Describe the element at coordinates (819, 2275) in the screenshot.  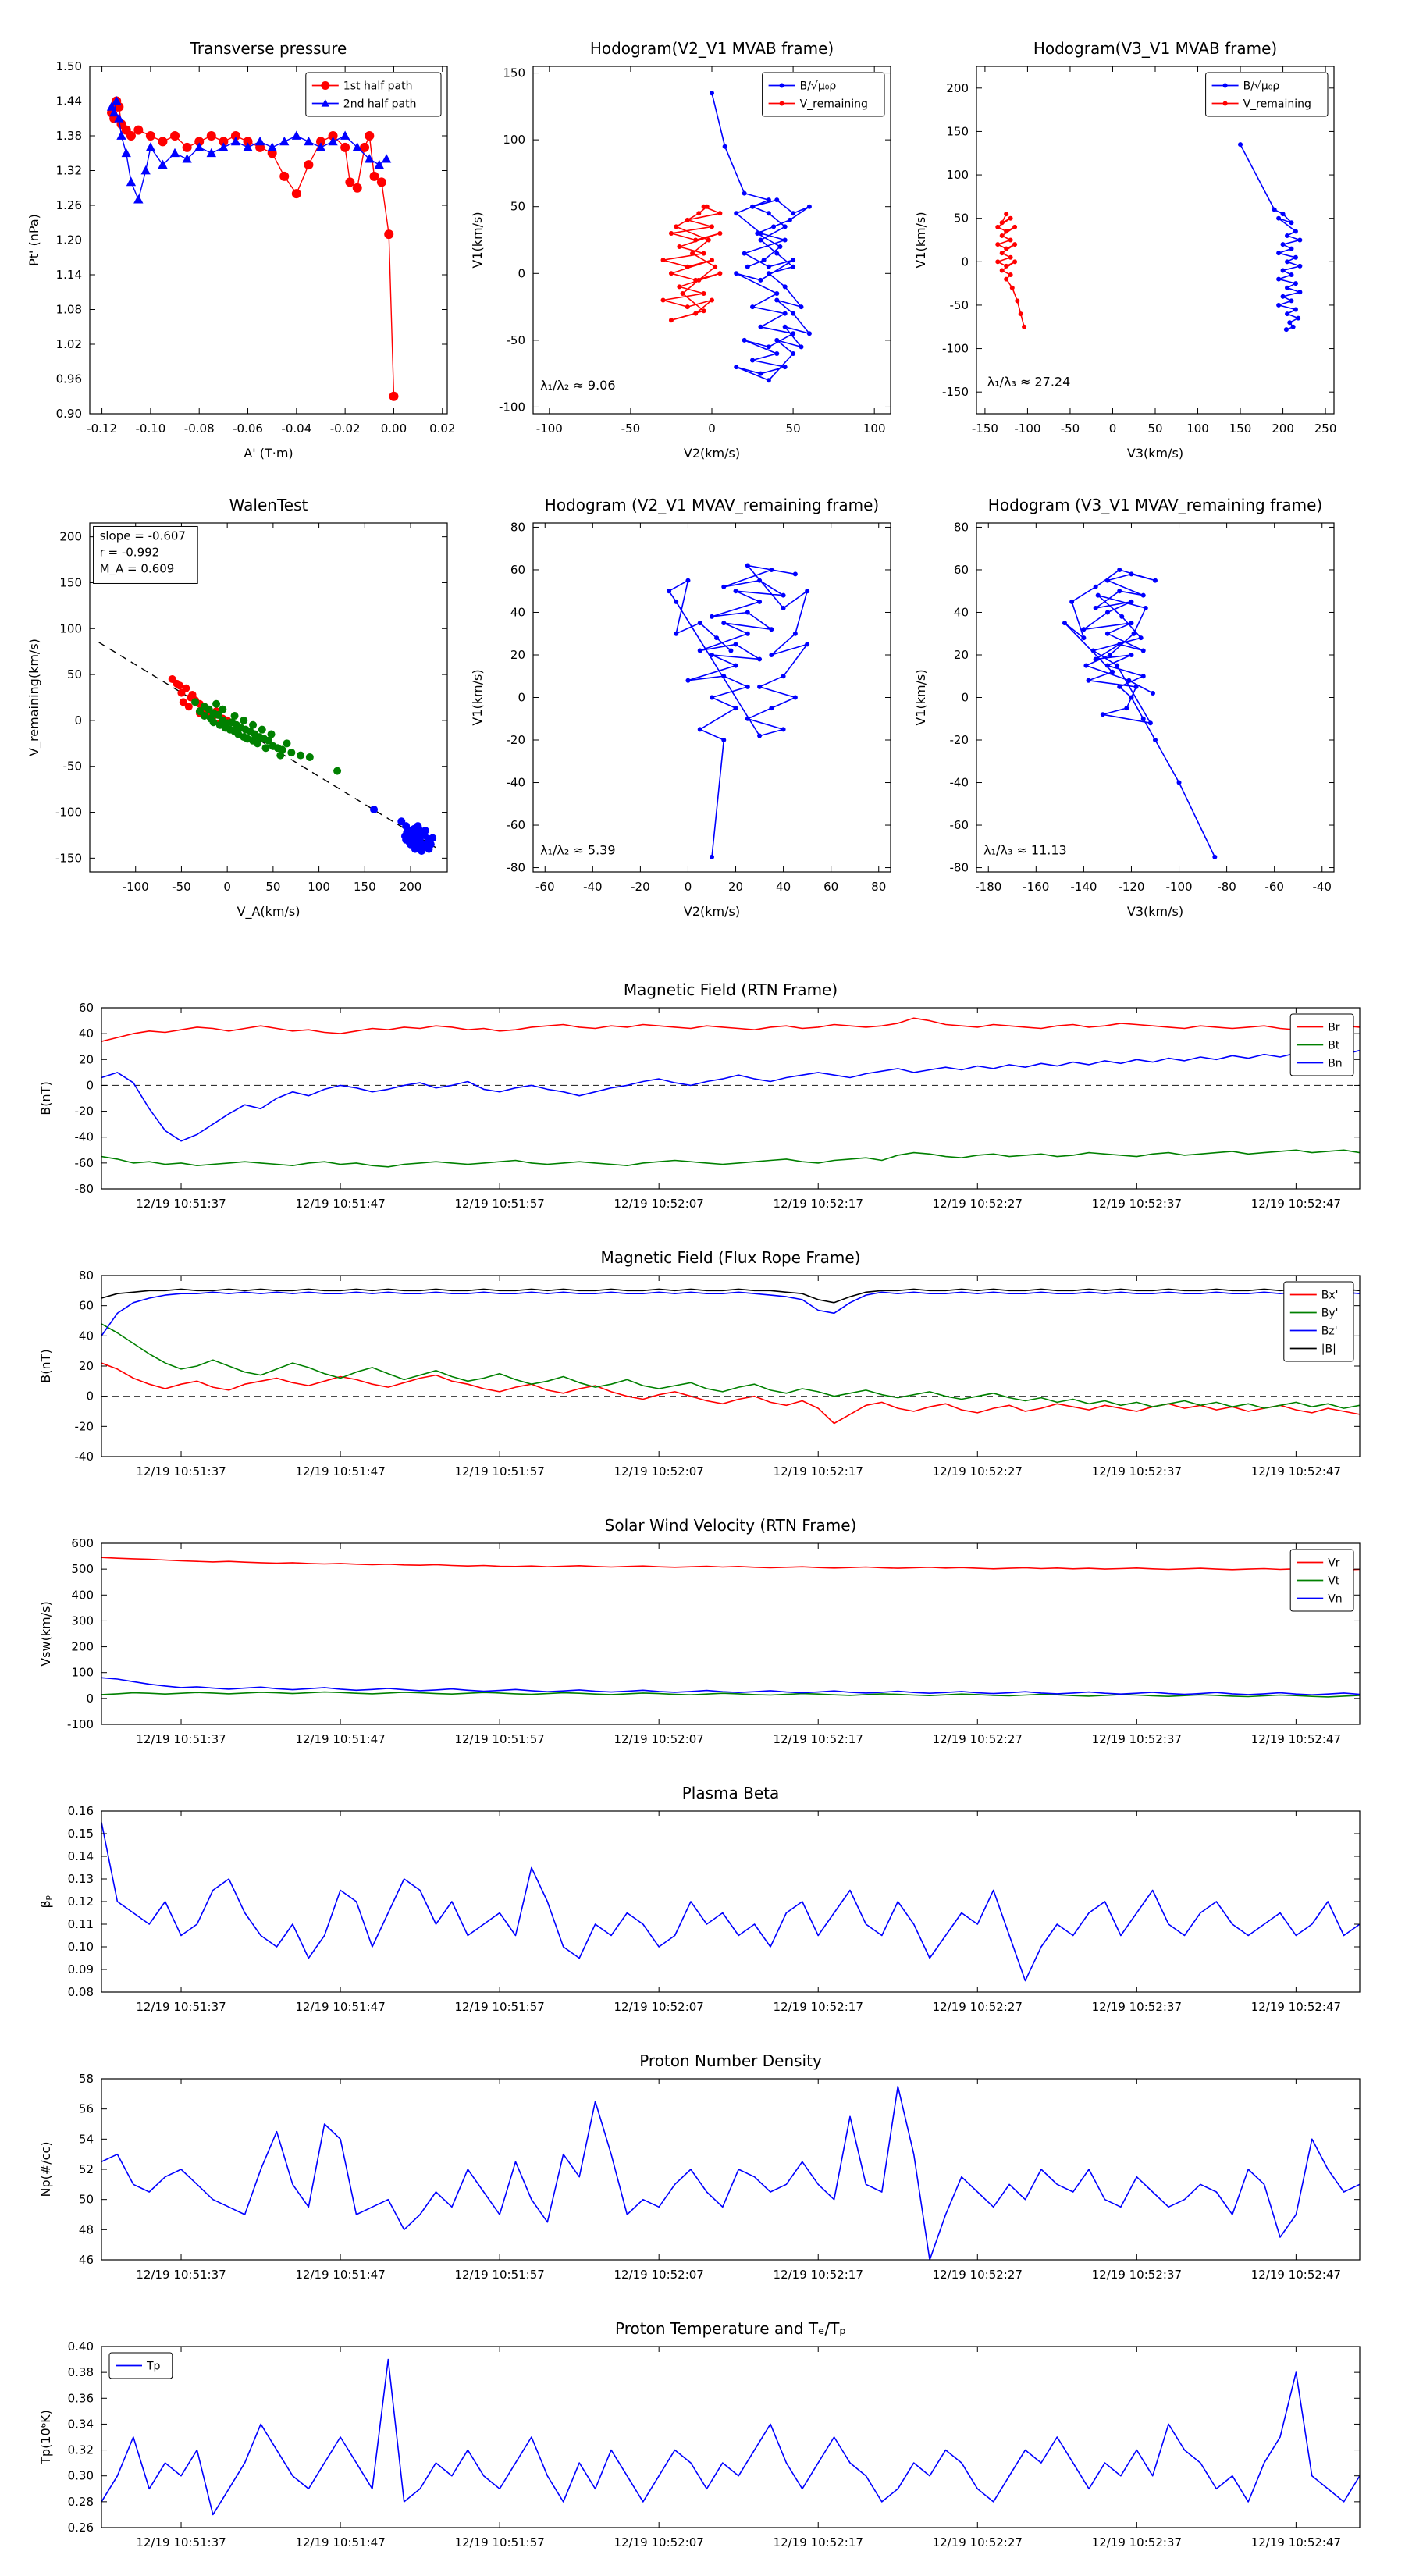
I see `x-tick-label: 12/19 10:52:17` at that location.